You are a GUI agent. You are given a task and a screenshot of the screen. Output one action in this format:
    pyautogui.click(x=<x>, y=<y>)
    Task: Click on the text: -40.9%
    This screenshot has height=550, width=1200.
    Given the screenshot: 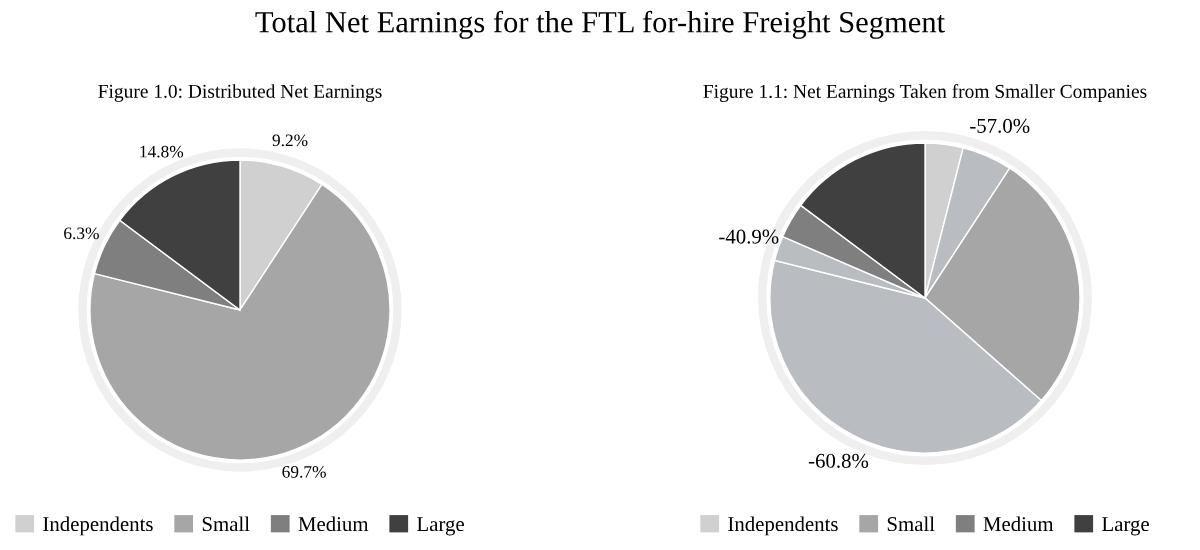 What is the action you would take?
    pyautogui.click(x=749, y=236)
    